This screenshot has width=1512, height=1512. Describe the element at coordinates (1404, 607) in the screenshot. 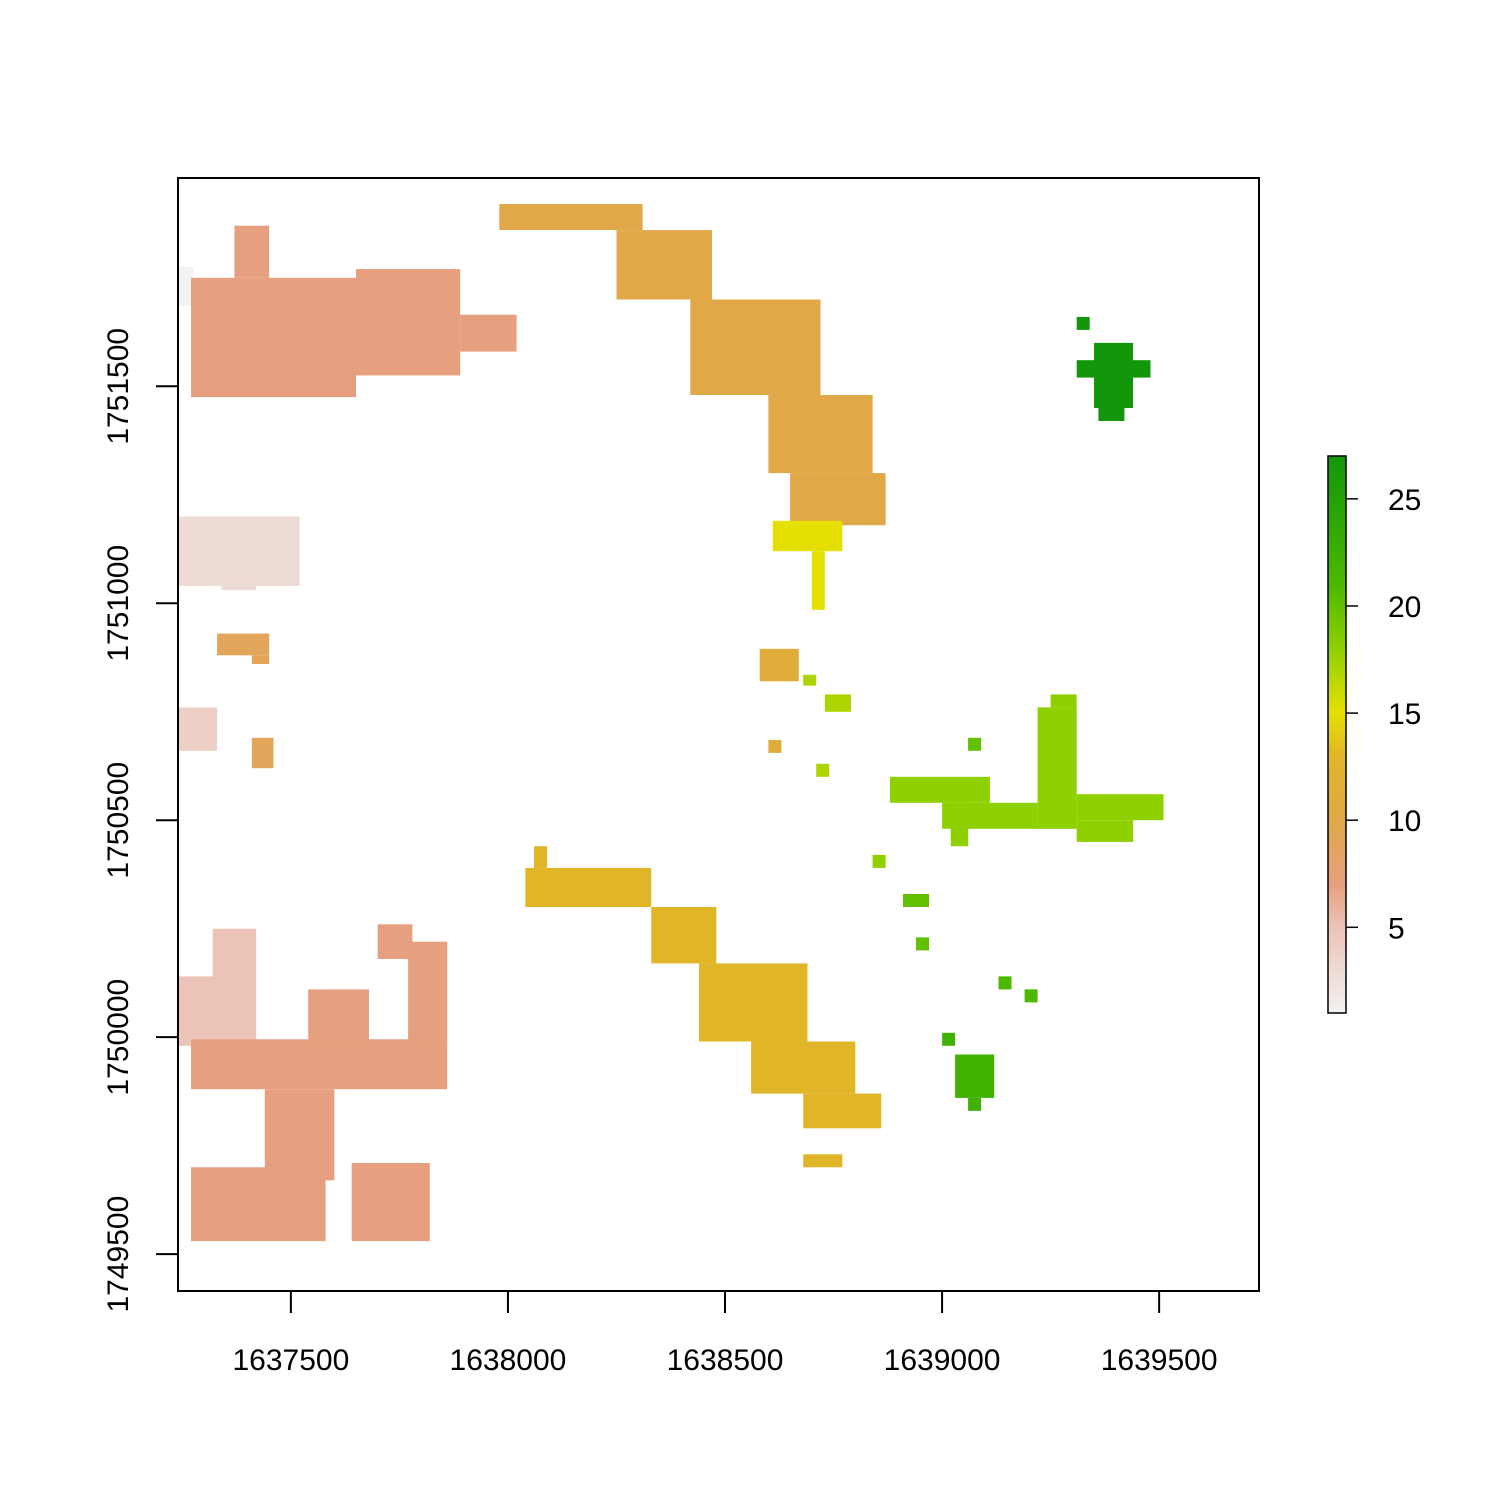

I see `legend-tick-label: 20` at that location.